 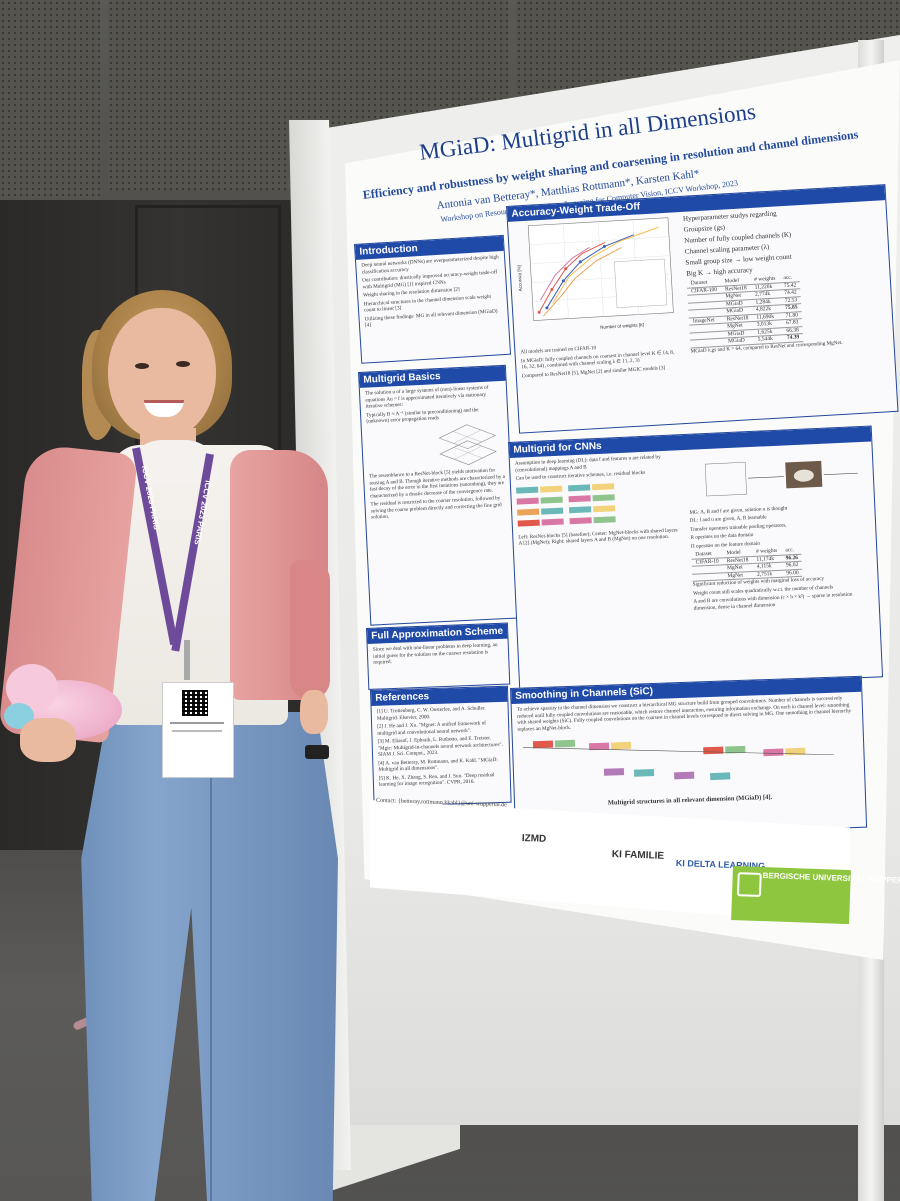 What do you see at coordinates (195, 703) in the screenshot?
I see `qr-code-icon` at bounding box center [195, 703].